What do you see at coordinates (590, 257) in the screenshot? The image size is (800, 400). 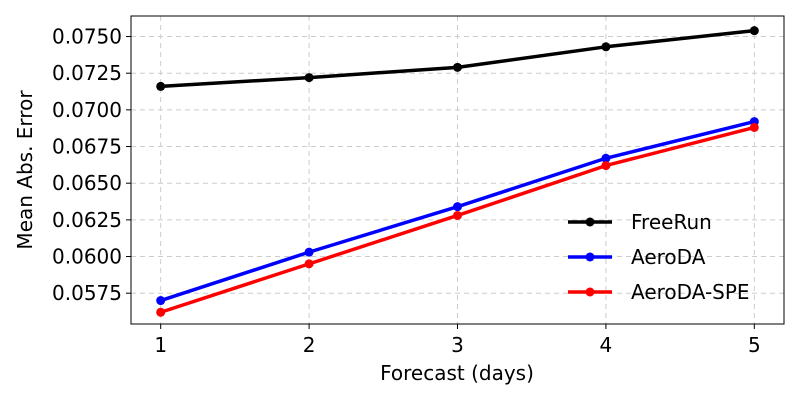 I see `legend-marker-aeroda` at bounding box center [590, 257].